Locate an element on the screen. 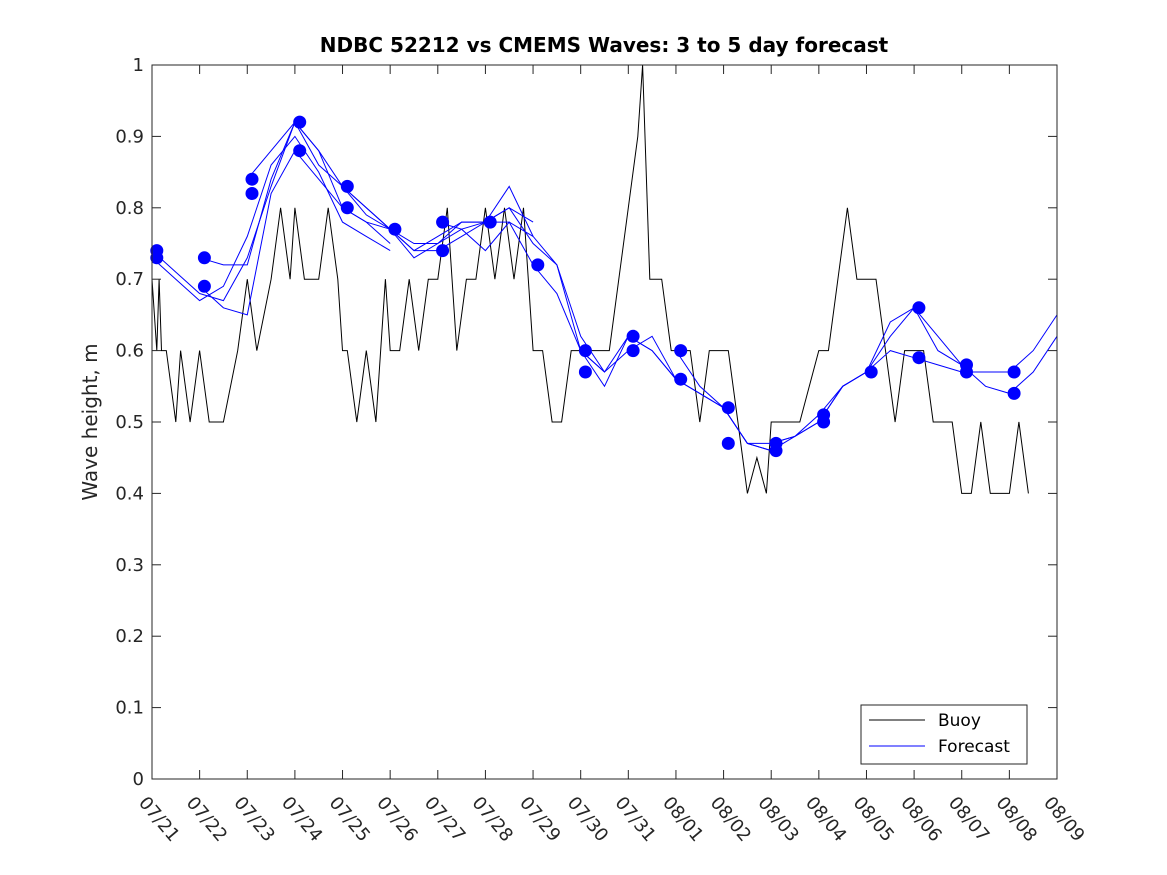 The width and height of the screenshot is (1167, 875). legend: Buoy Forecast is located at coordinates (944, 734).